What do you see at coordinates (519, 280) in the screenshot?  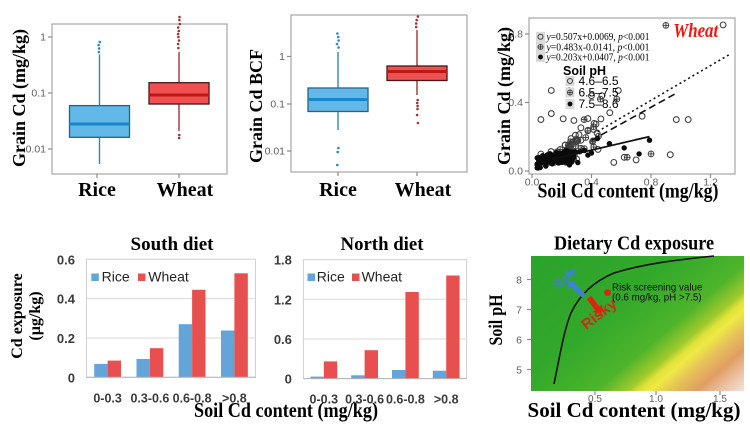 I see `svg-text: 8` at bounding box center [519, 280].